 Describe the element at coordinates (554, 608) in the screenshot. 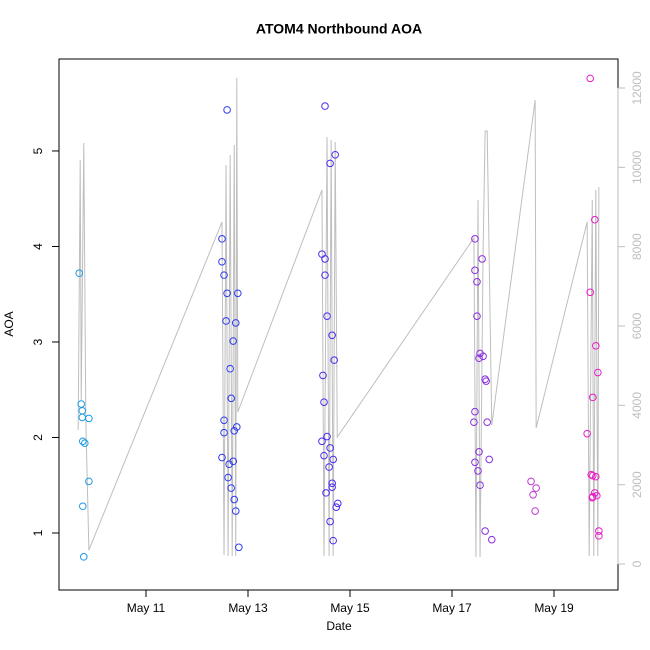

I see `x-tick-label: May 19` at that location.